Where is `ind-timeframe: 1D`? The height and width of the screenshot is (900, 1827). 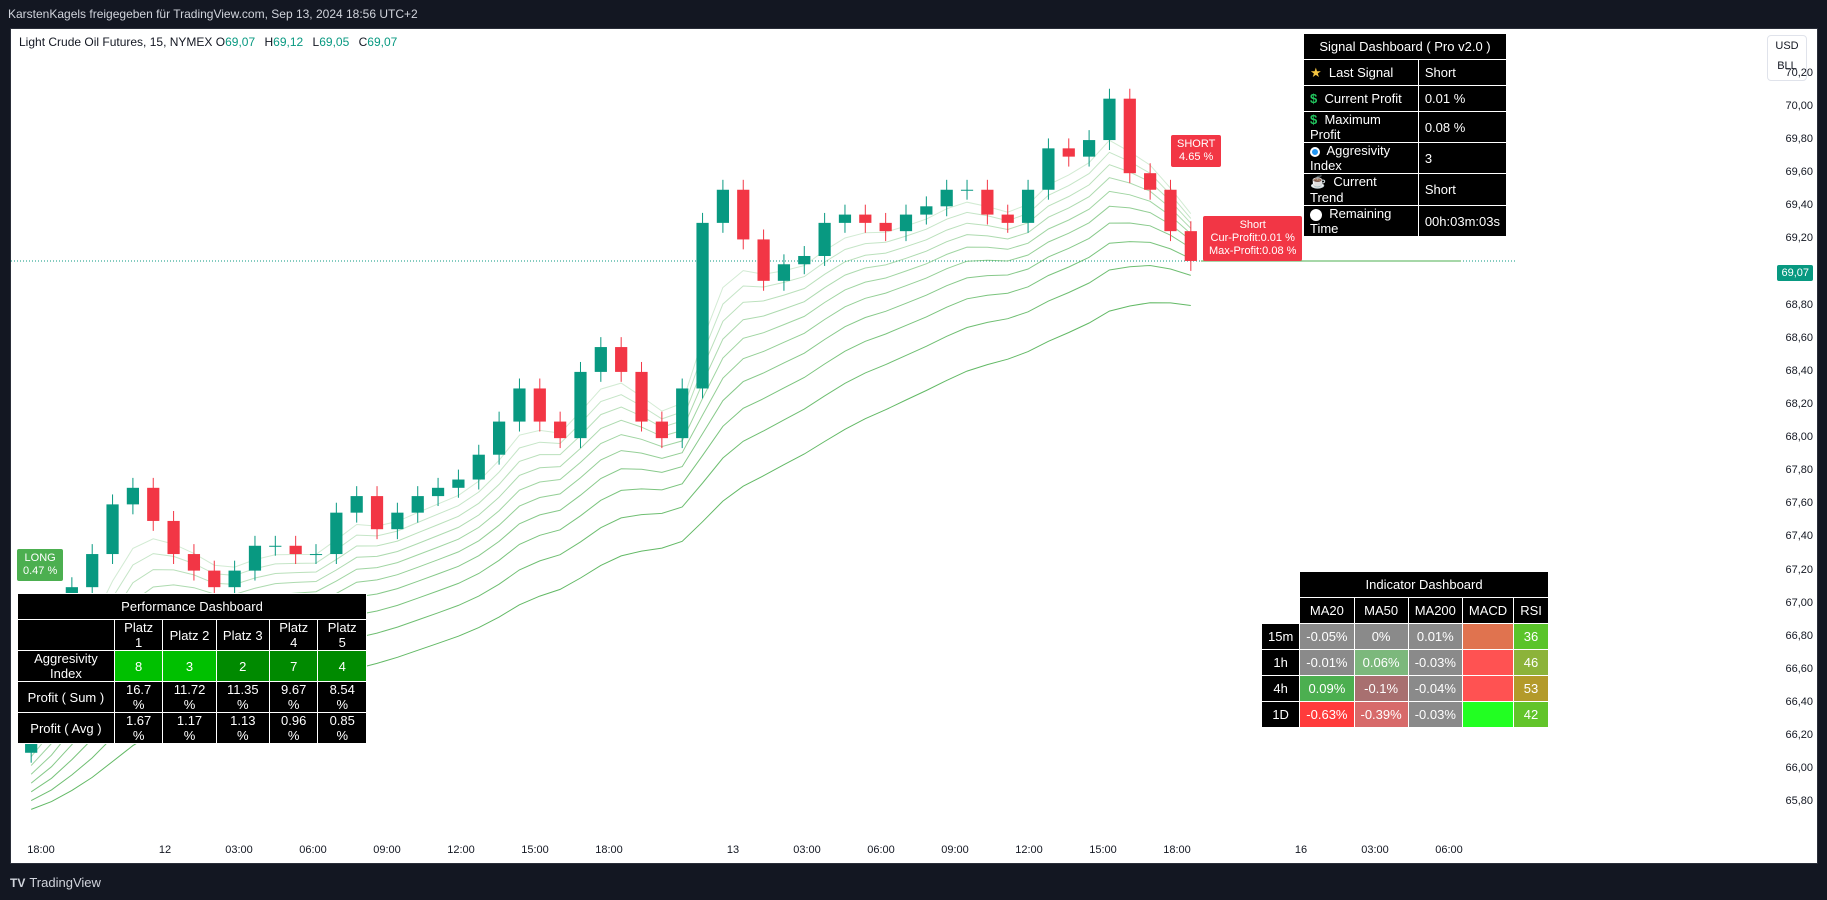 ind-timeframe: 1D is located at coordinates (1280, 714).